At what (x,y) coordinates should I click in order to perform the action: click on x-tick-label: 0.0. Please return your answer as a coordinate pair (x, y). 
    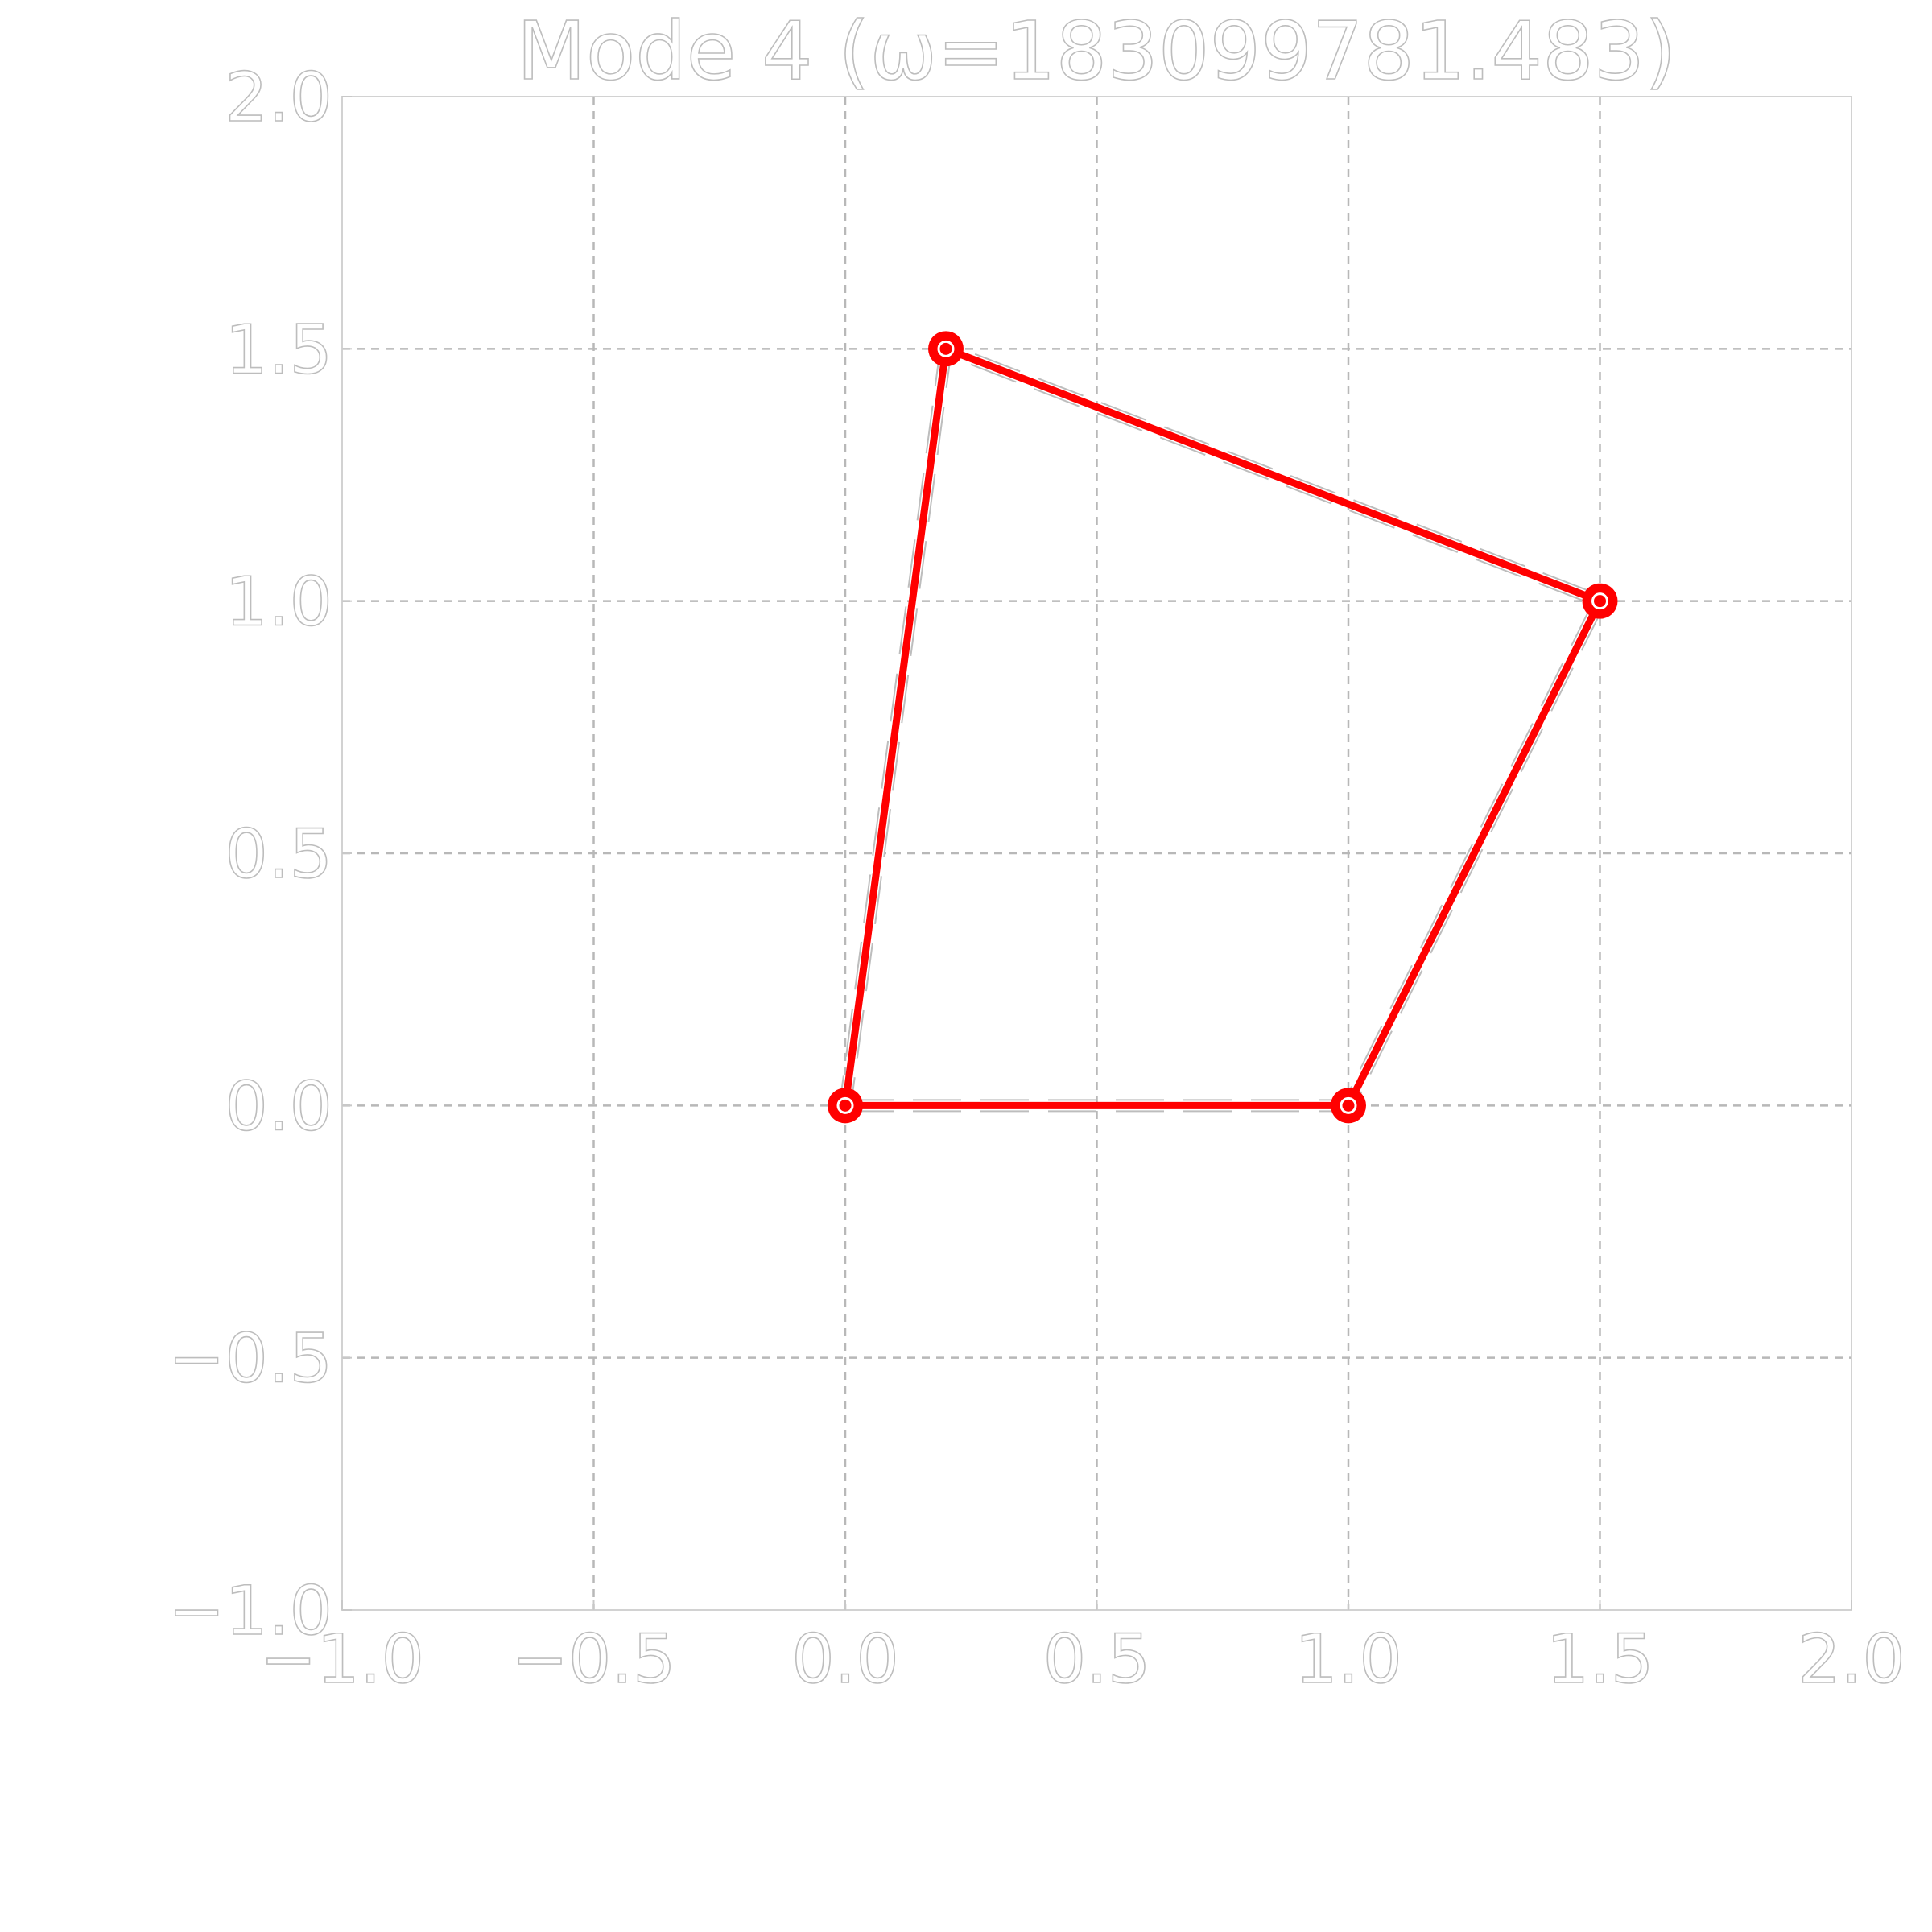
    Looking at the image, I should click on (845, 1659).